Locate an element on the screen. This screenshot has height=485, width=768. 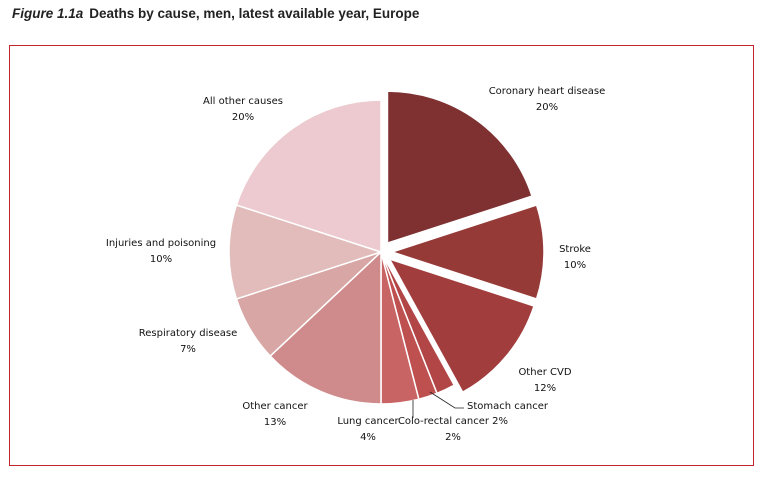
slice-value-lung-cancer: 4% is located at coordinates (368, 437).